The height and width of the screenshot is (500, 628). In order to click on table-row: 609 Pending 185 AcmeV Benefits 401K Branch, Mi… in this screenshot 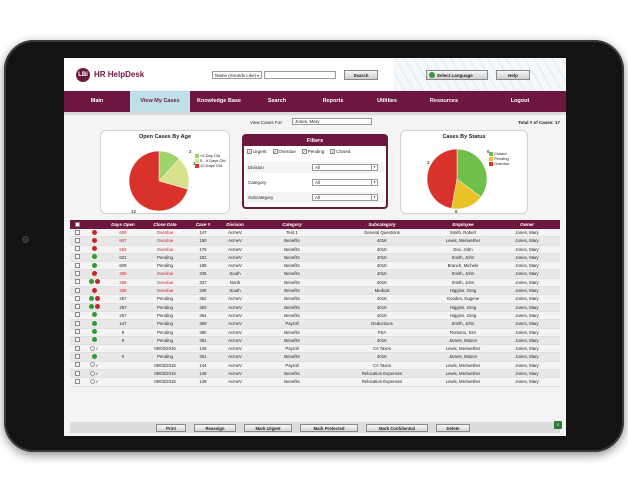, I will do `click(315, 266)`.